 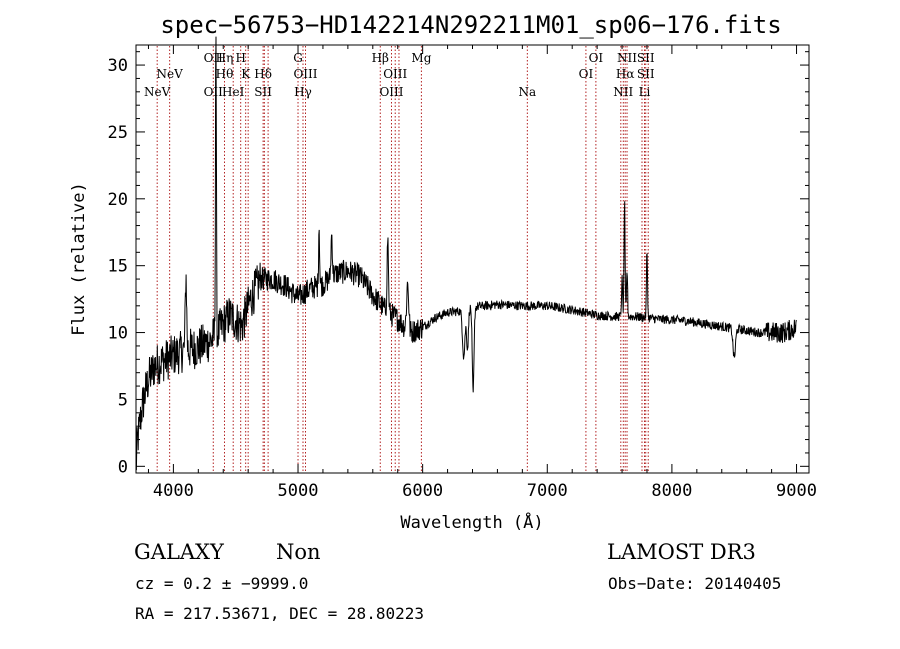 I want to click on line-label: Hγ, so click(x=303, y=92).